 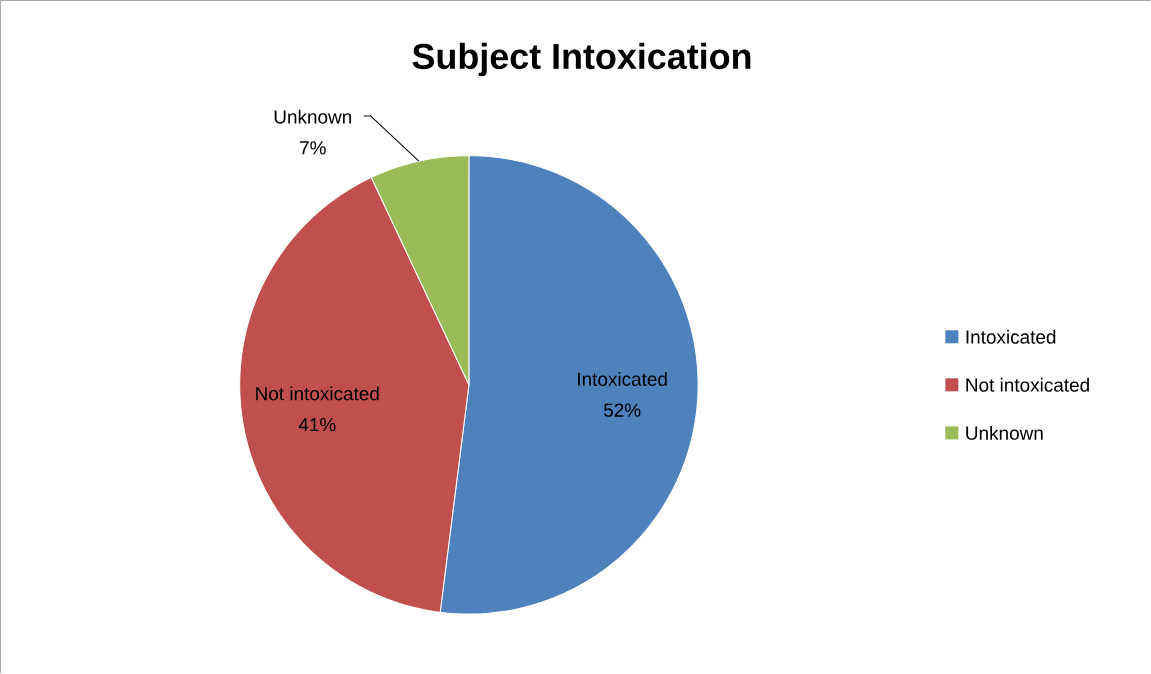 I want to click on data-label: 41%, so click(x=317, y=425).